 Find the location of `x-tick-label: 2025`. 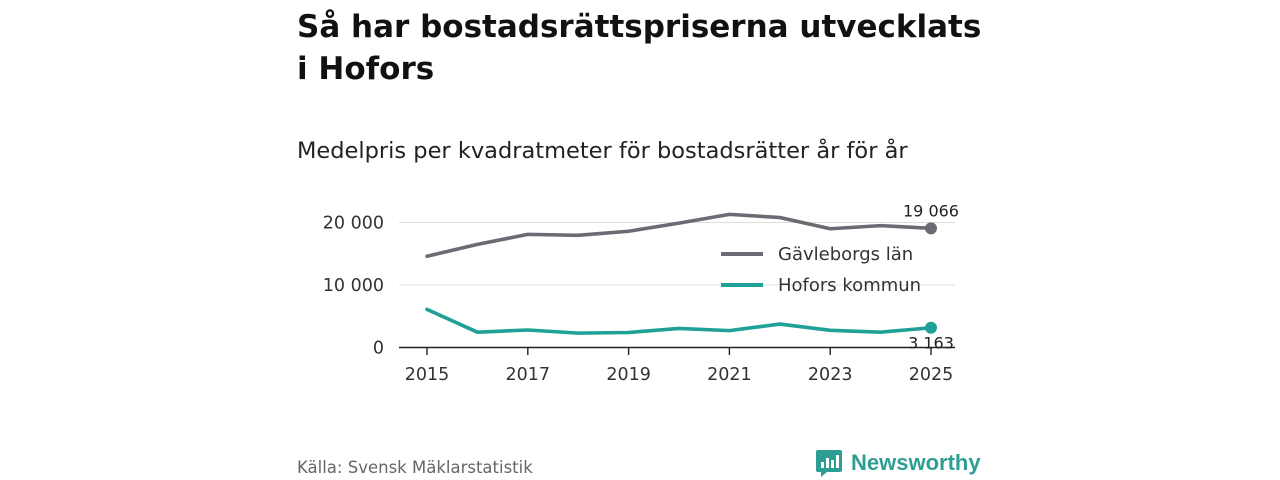

x-tick-label: 2025 is located at coordinates (931, 375).